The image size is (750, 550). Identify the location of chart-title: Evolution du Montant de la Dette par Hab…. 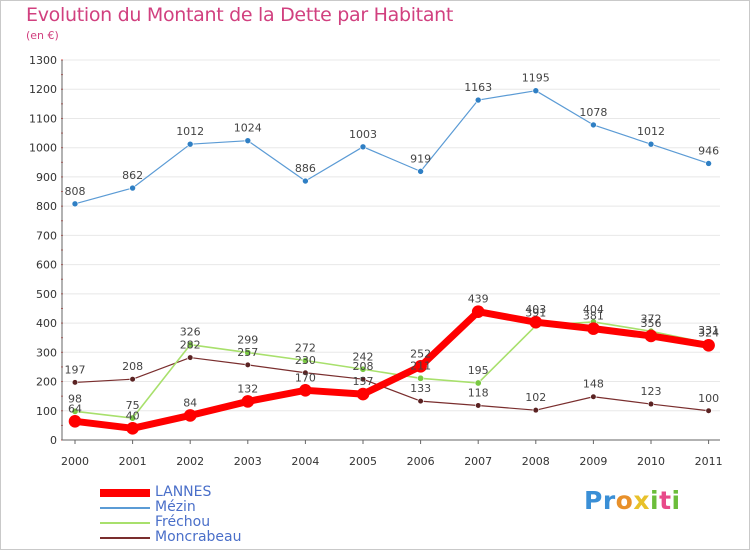
(240, 15).